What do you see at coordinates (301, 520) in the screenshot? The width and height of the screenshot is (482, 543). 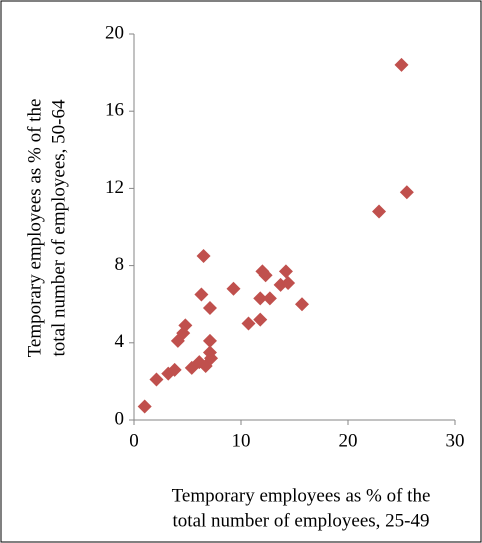 I see `x-axis-label: total number of employees, 25-49` at bounding box center [301, 520].